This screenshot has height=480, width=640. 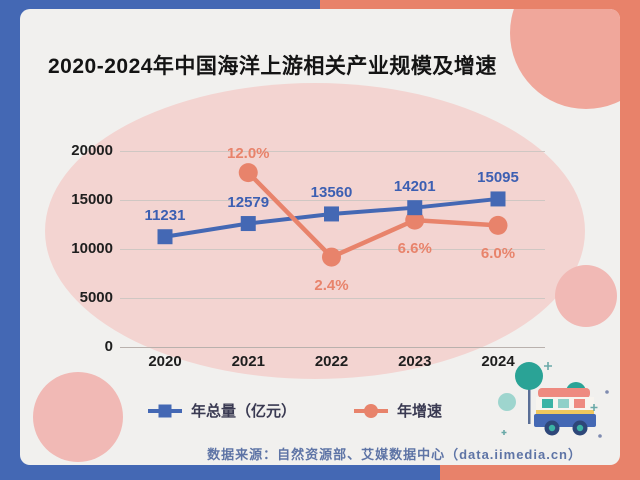 I want to click on data-source-text: 数据来源：自然资源部、艾媒数据中心（data.iimedia.cn）, so click(x=394, y=454).